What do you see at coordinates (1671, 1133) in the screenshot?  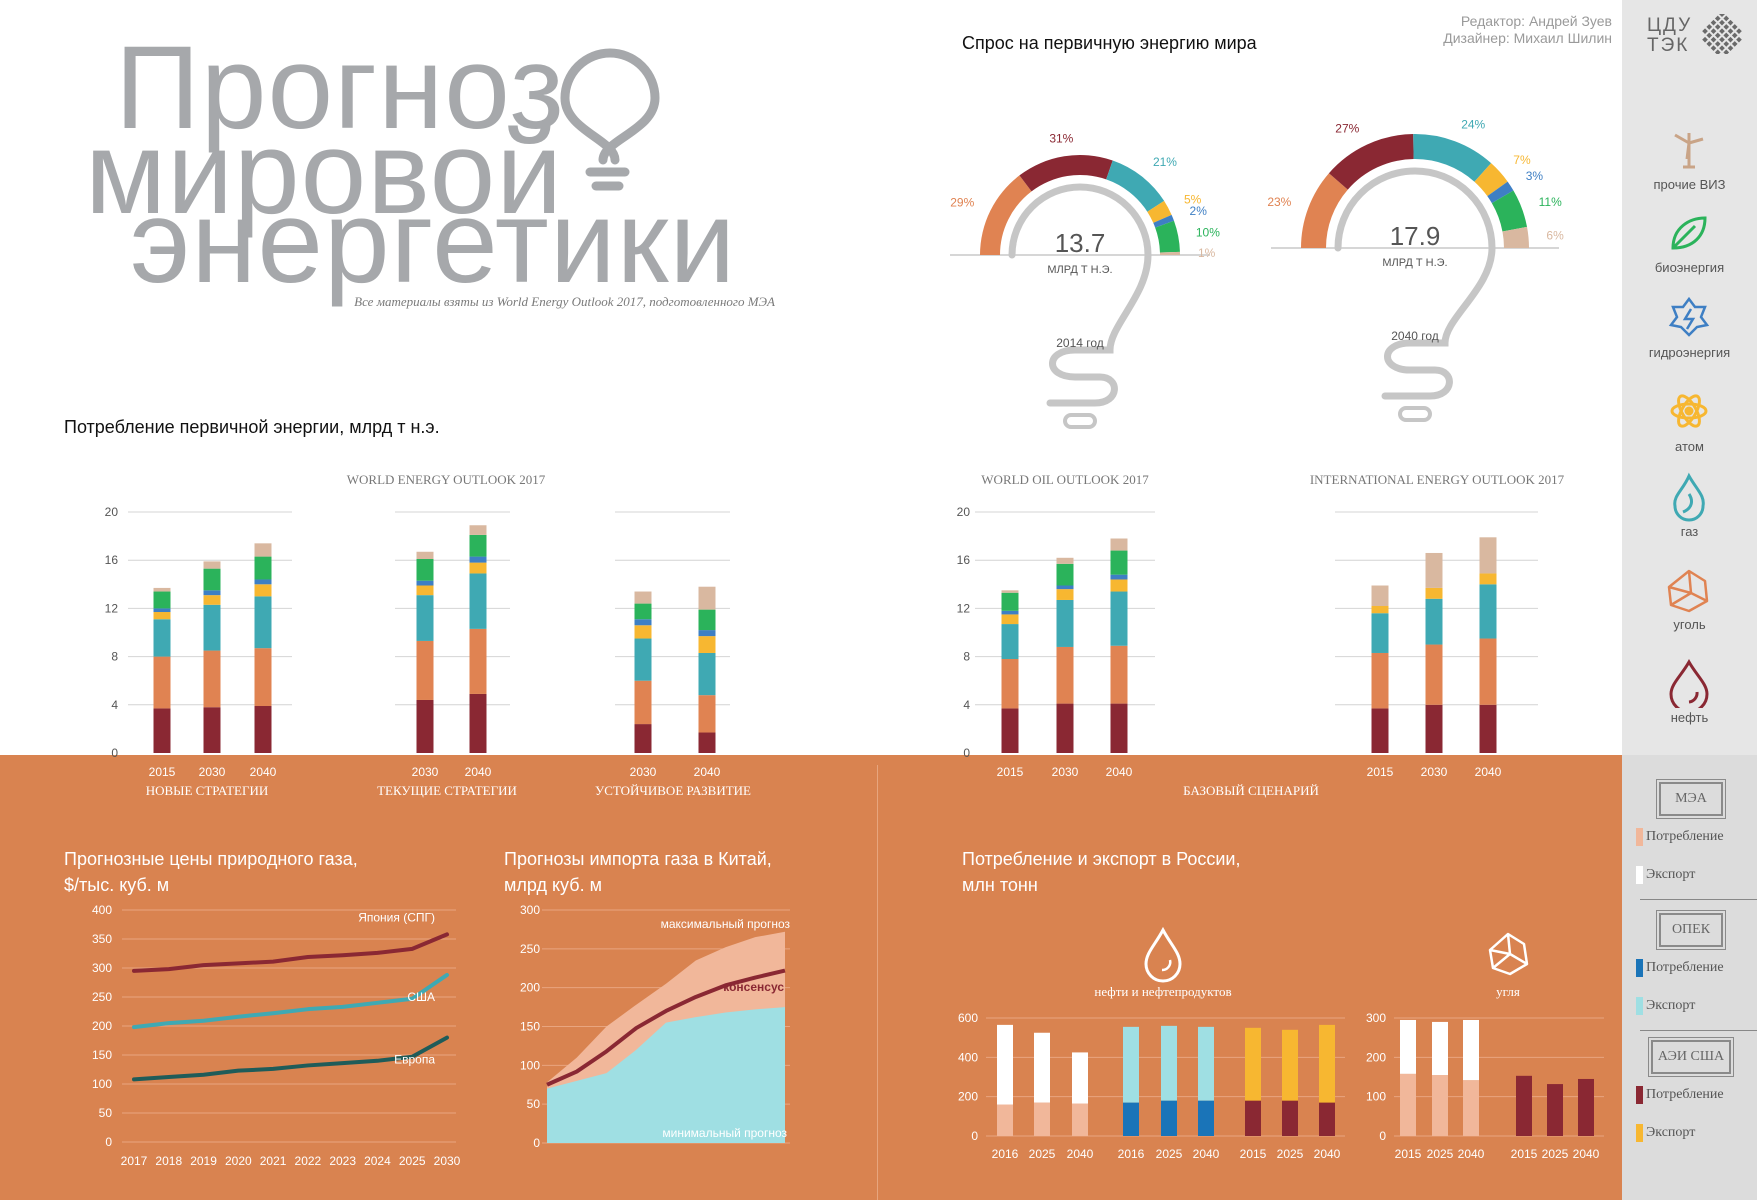 I see `legend-label: Экспорт` at bounding box center [1671, 1133].